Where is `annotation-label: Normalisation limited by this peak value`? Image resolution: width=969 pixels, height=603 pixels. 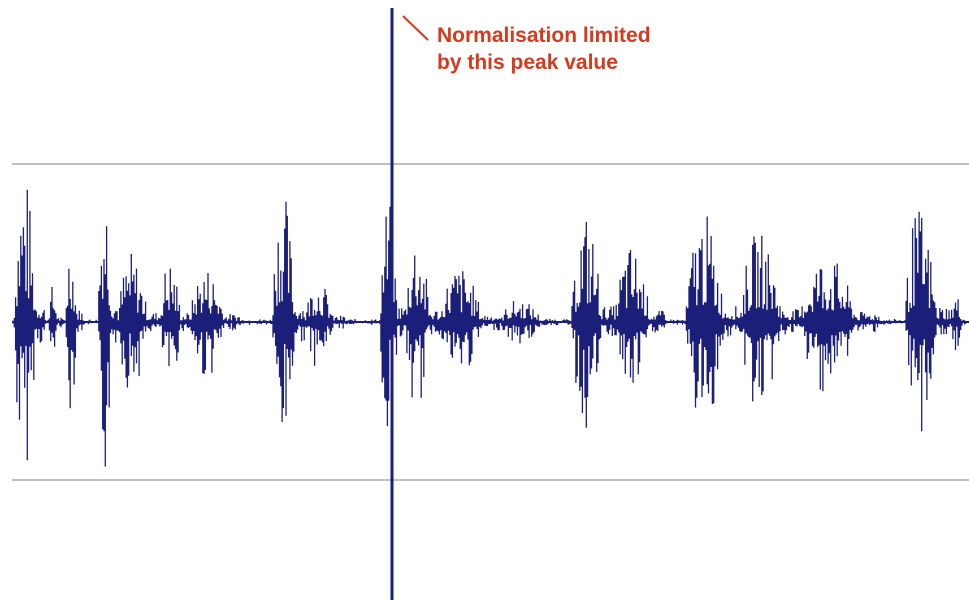
annotation-label: Normalisation limited by this peak value is located at coordinates (544, 49).